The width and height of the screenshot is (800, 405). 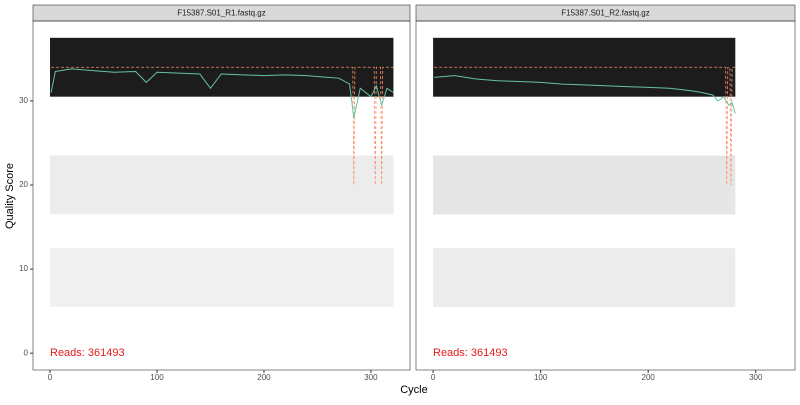 I want to click on x-axis-label: Cycle, so click(x=414, y=390).